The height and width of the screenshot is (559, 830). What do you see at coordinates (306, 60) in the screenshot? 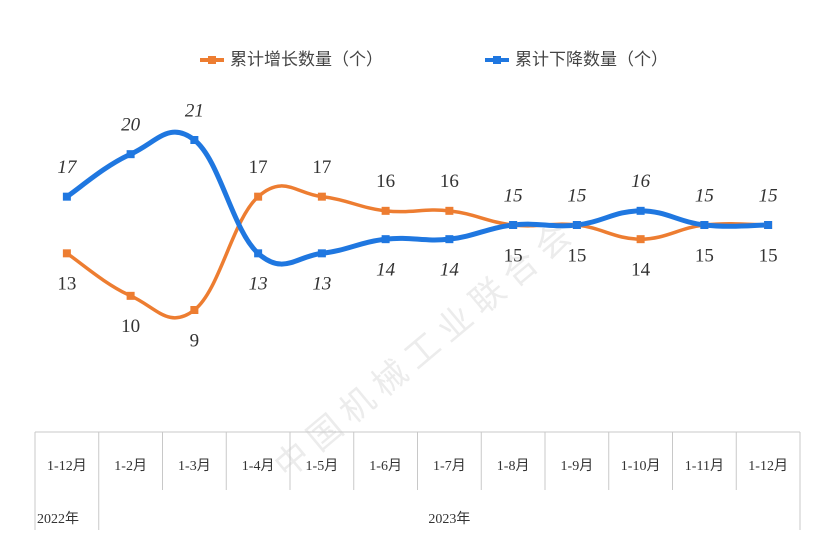
I see `legend-label: 累计增长数量（个）` at bounding box center [306, 60].